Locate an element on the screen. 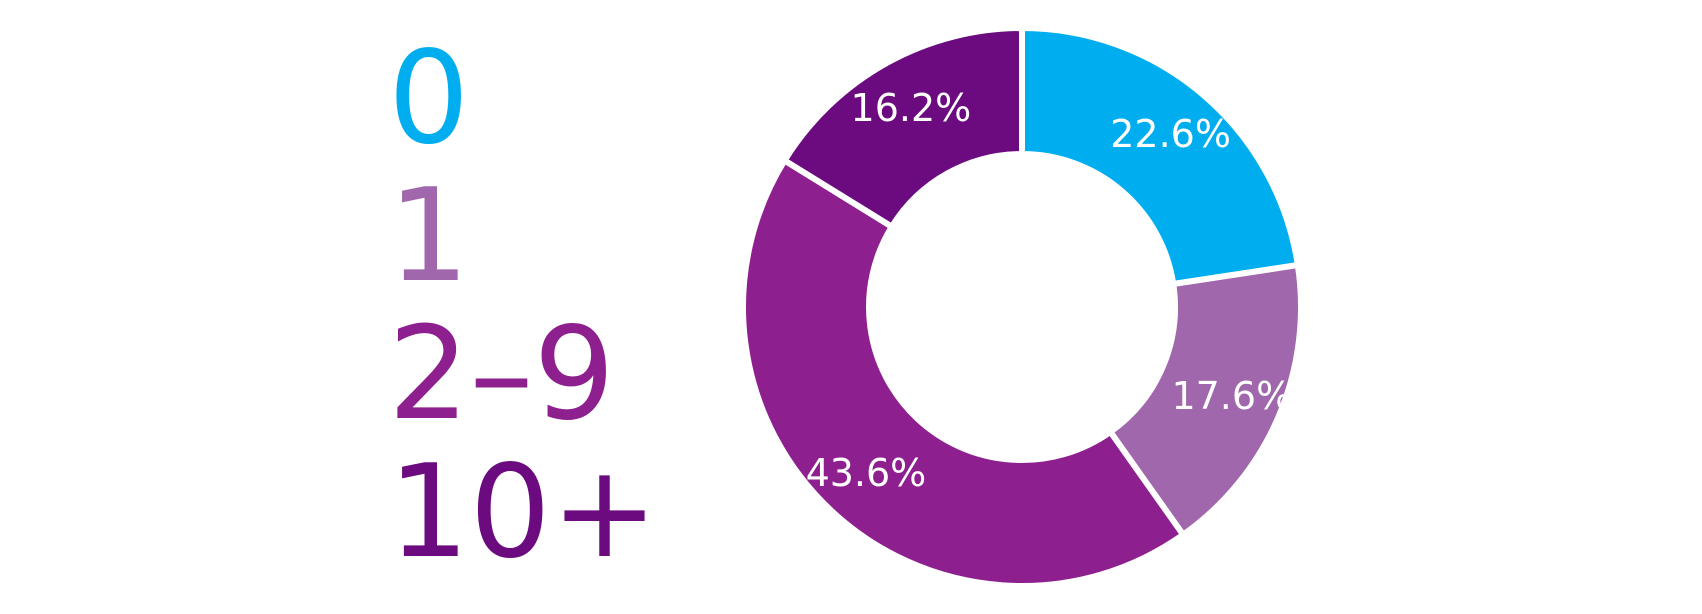 The image size is (1702, 614). slice-label-1: 17.6% is located at coordinates (1231, 396).